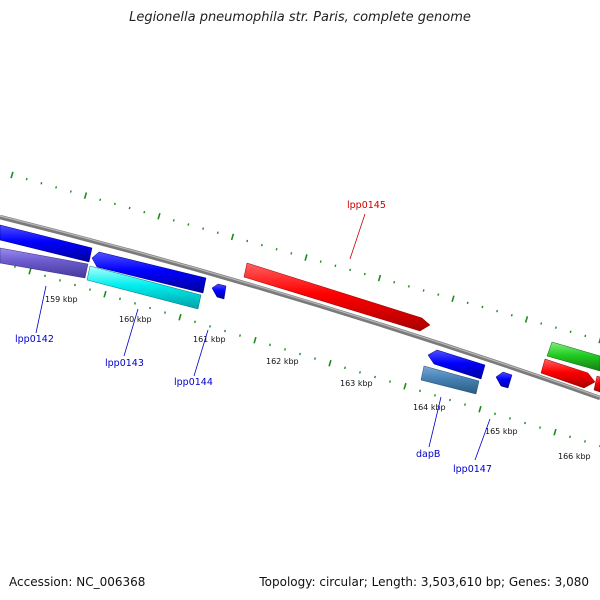 The height and width of the screenshot is (600, 600). I want to click on gene-arrow-unlabeled-red-right, so click(568, 373).